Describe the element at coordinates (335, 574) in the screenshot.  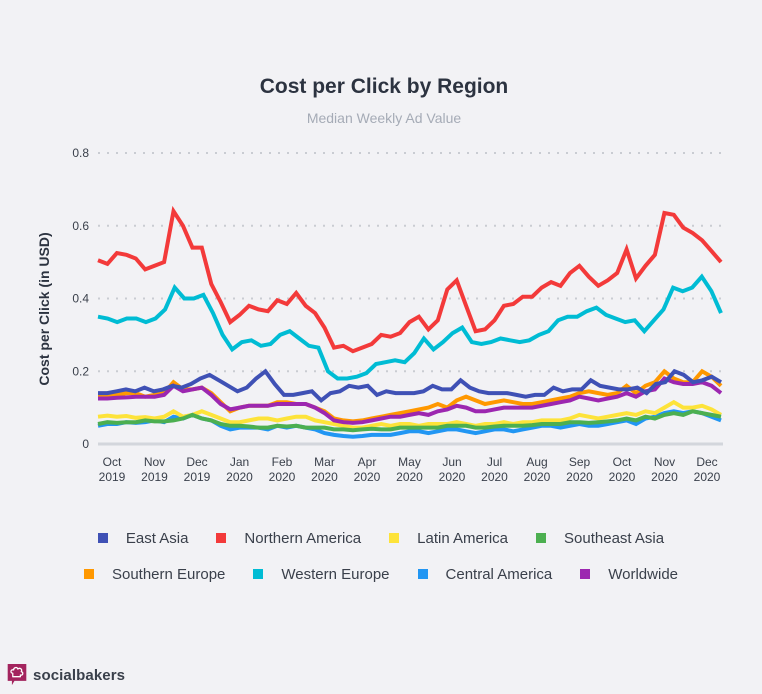
I see `legend-label: Western Europe` at that location.